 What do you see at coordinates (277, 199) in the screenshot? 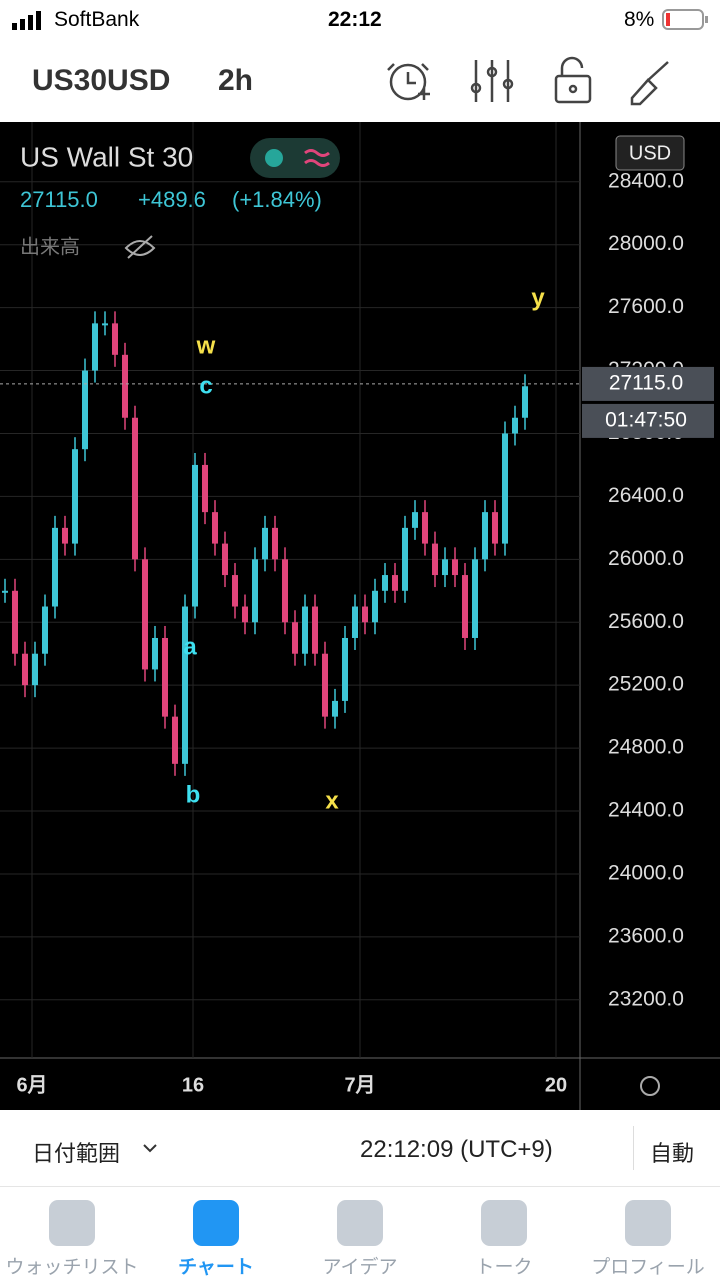
I see `change-pct: (+1.84%)` at bounding box center [277, 199].